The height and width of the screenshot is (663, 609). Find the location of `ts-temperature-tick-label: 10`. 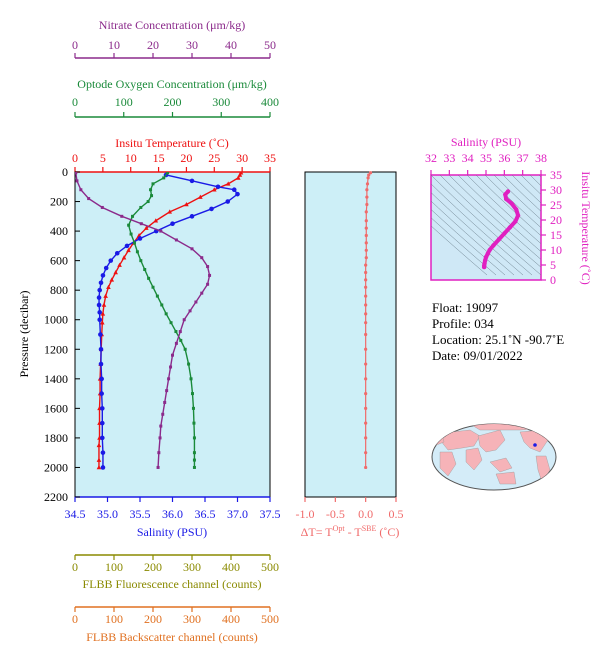

ts-temperature-tick-label: 10 is located at coordinates (556, 250).